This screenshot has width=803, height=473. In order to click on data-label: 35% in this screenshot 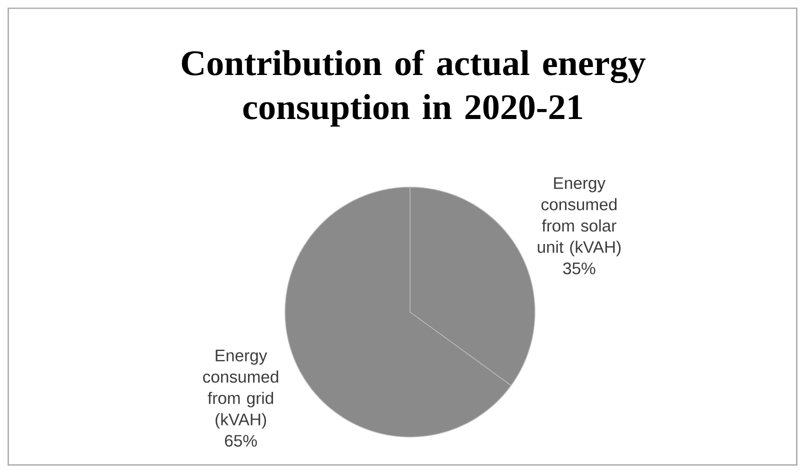, I will do `click(579, 268)`.